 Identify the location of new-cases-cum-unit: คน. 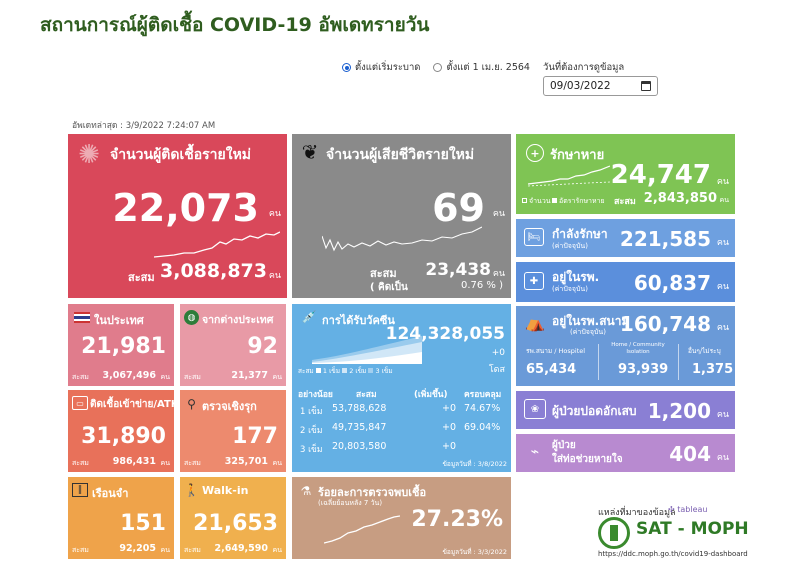
(274, 276).